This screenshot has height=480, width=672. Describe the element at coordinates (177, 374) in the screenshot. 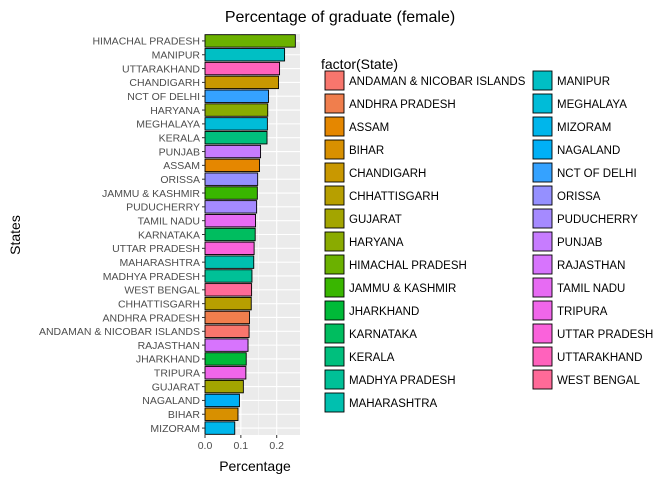

I see `y-tick-label: TRIPURA` at that location.